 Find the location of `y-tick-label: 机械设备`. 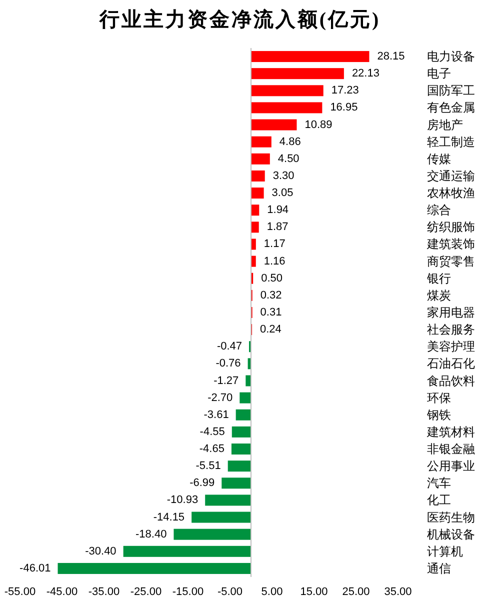

y-tick-label: 机械设备 is located at coordinates (451, 534).